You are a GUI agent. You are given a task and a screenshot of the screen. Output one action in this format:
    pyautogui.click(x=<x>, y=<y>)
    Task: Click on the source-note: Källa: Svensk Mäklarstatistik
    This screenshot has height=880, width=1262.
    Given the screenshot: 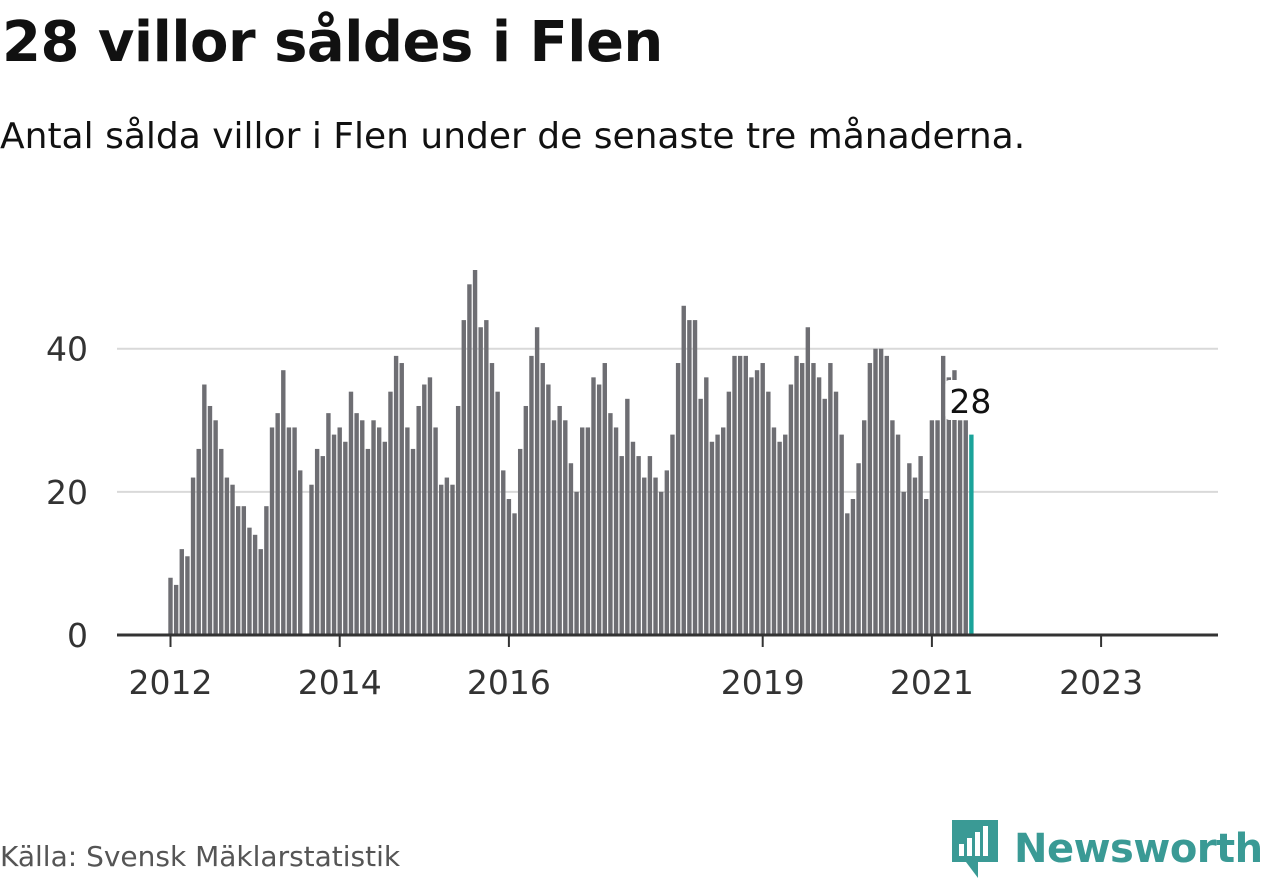 What is the action you would take?
    pyautogui.click(x=200, y=856)
    